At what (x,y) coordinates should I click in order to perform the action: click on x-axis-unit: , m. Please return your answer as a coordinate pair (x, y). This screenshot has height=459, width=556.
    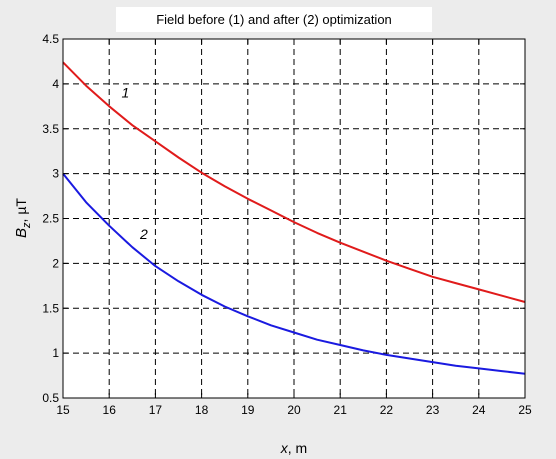
    Looking at the image, I should click on (297, 448).